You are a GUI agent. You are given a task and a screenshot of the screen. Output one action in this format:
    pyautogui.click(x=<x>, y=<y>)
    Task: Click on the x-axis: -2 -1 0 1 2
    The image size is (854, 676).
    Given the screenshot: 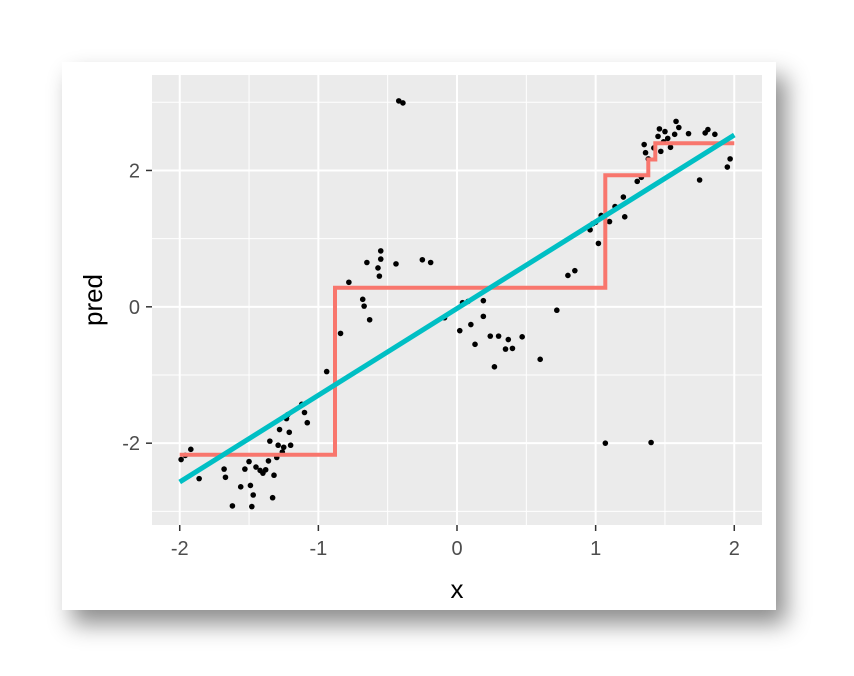 What is the action you would take?
    pyautogui.click(x=455, y=542)
    